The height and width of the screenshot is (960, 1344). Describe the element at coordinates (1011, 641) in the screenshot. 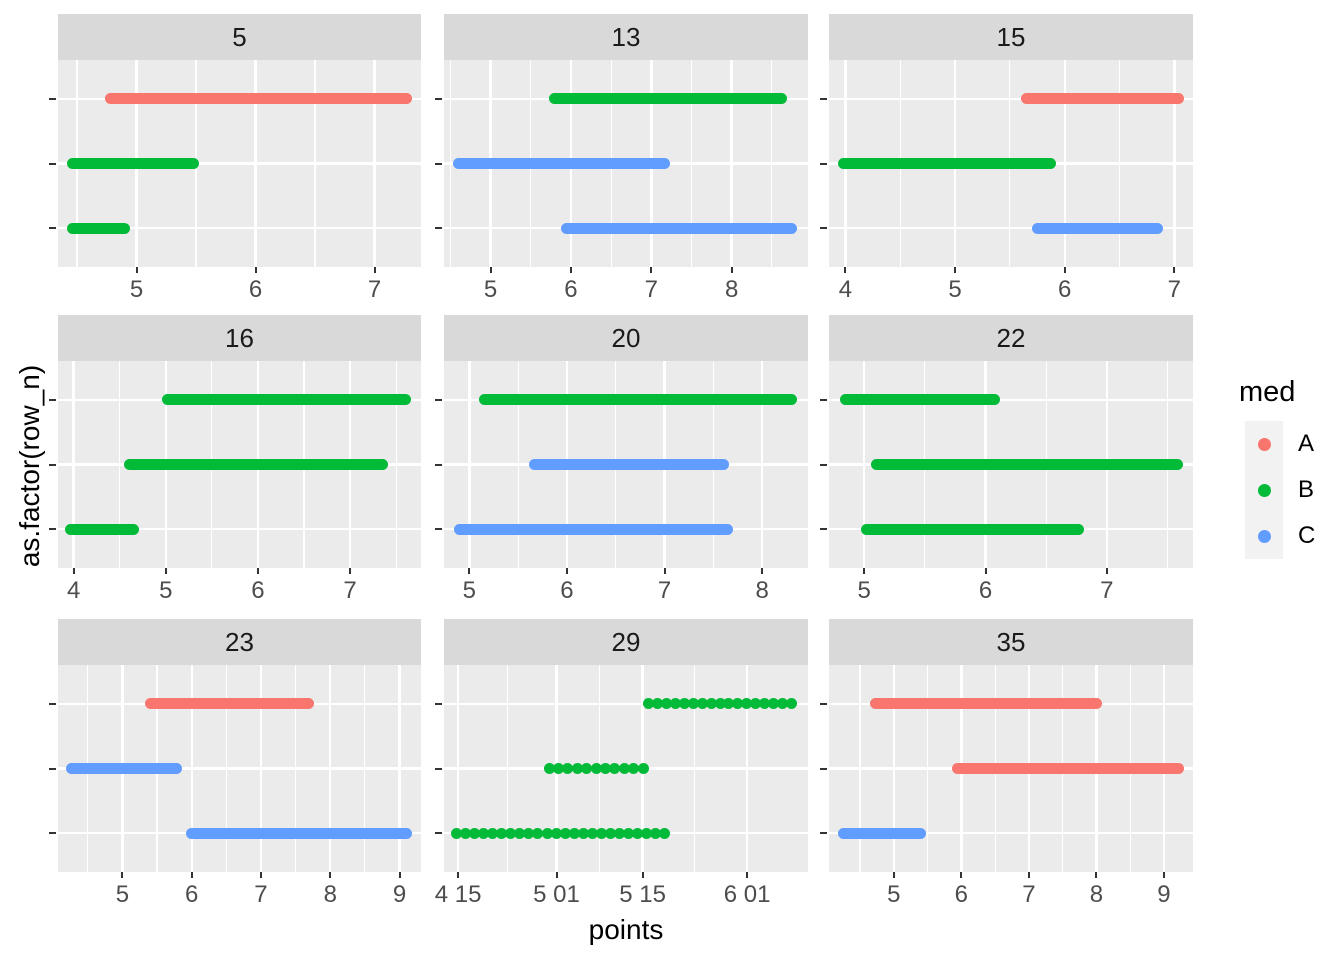

I see `facet-strip-label: 35` at that location.